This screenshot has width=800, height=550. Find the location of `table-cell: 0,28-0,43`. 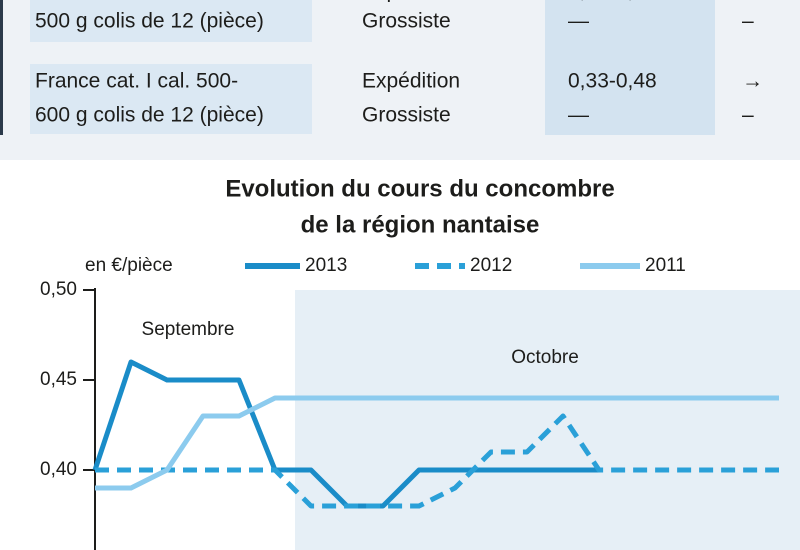

table-cell: 0,28-0,43 is located at coordinates (612, 1).